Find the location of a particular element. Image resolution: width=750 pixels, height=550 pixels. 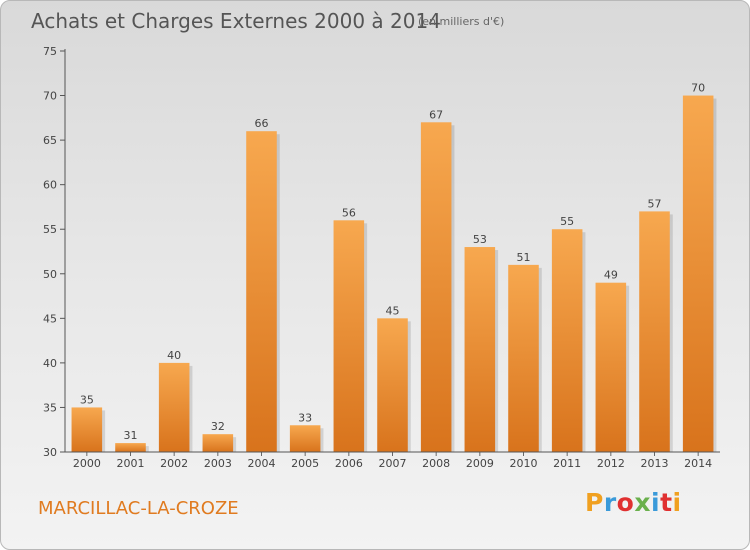

data-label: 53 is located at coordinates (480, 239).